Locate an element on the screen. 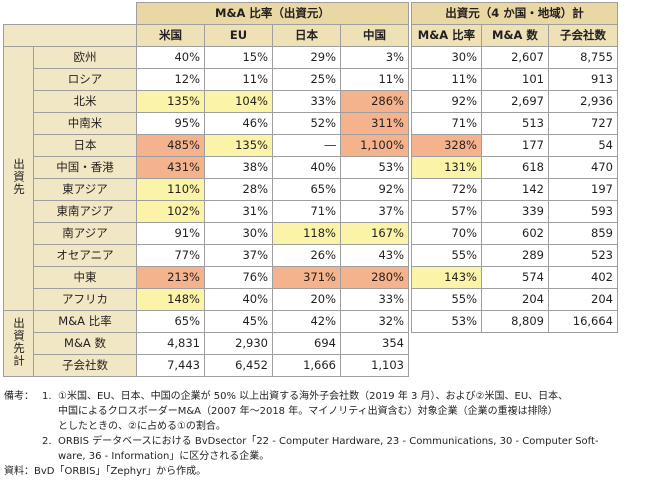 This screenshot has width=648, height=488. col-header-ma-count: M&A 数 is located at coordinates (515, 35).